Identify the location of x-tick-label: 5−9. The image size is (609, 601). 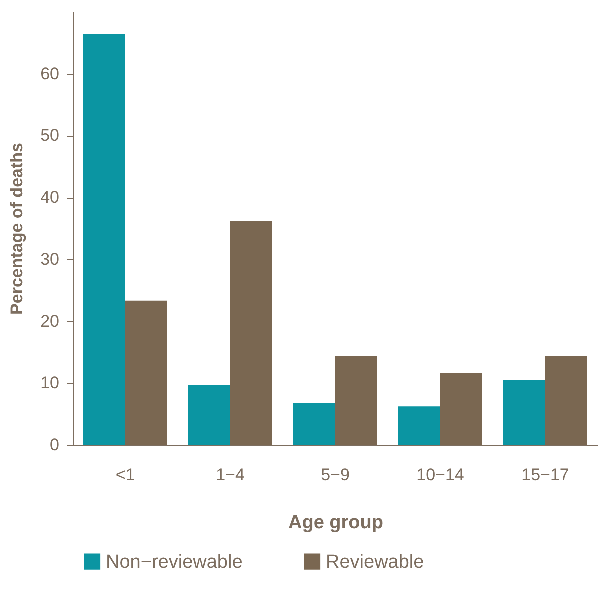
(335, 475).